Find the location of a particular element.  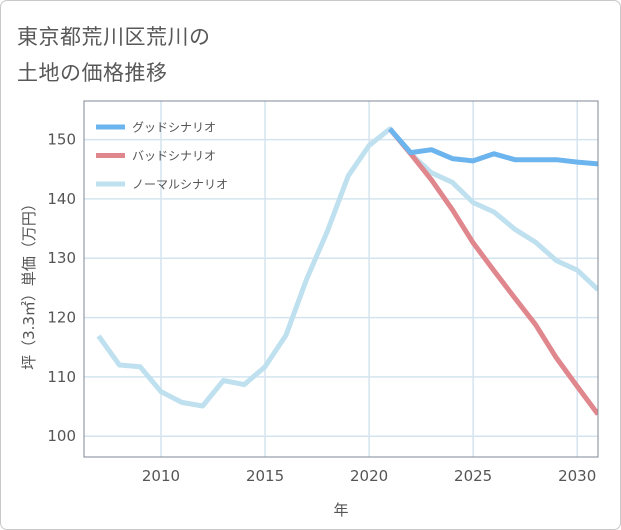

x-axis-title: 年 is located at coordinates (340, 510).